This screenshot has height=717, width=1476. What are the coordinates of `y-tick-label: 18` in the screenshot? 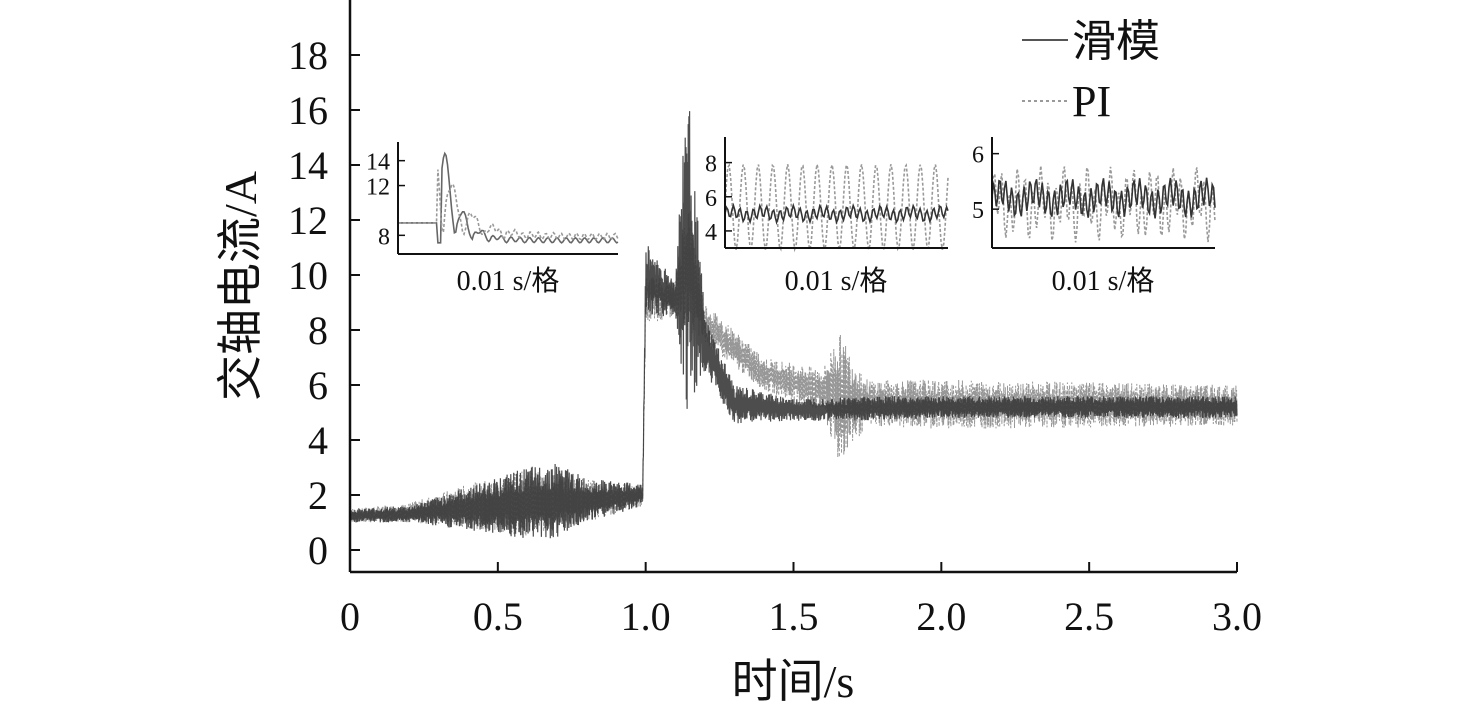 It's located at (308, 55).